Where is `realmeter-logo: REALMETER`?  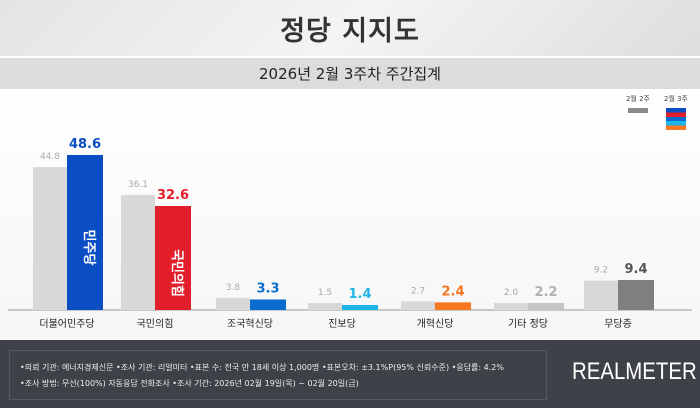 realmeter-logo: REALMETER is located at coordinates (634, 371).